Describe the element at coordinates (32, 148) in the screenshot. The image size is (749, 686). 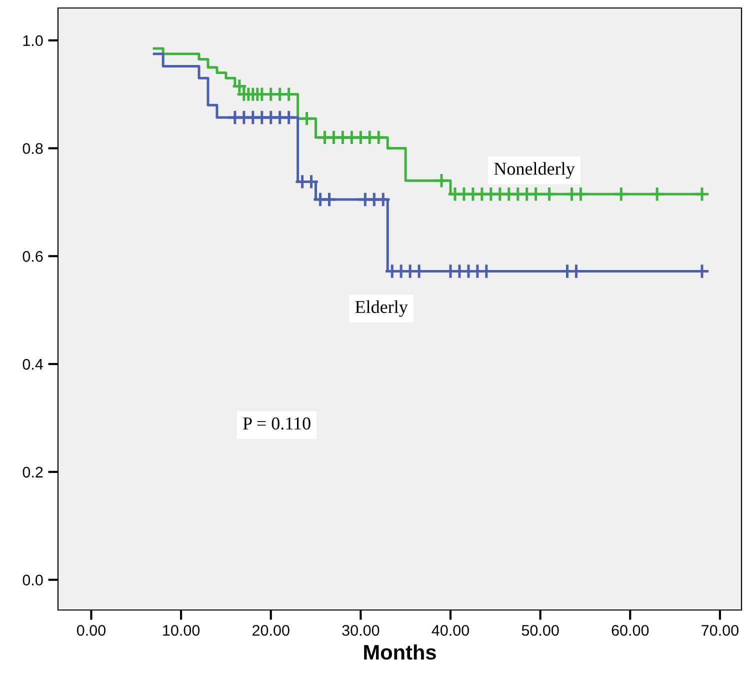
I see `y-tick-label: 0.8` at that location.